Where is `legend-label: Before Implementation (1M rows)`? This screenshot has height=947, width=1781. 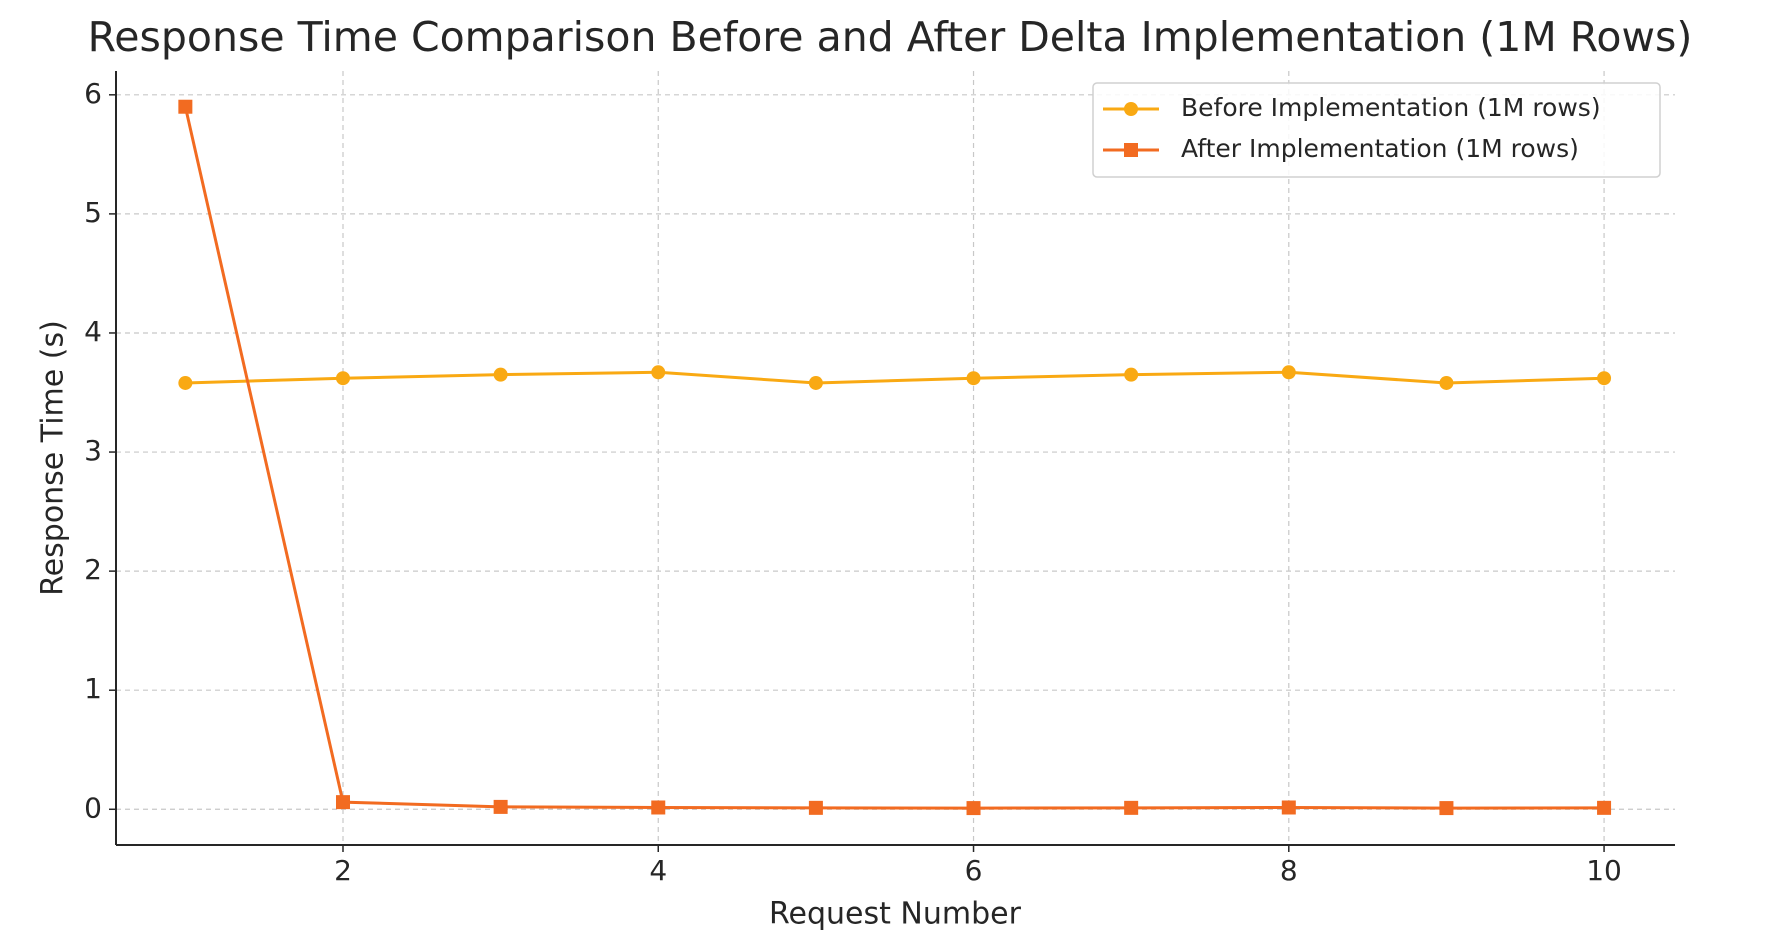
legend-label: Before Implementation (1M rows) is located at coordinates (1391, 107).